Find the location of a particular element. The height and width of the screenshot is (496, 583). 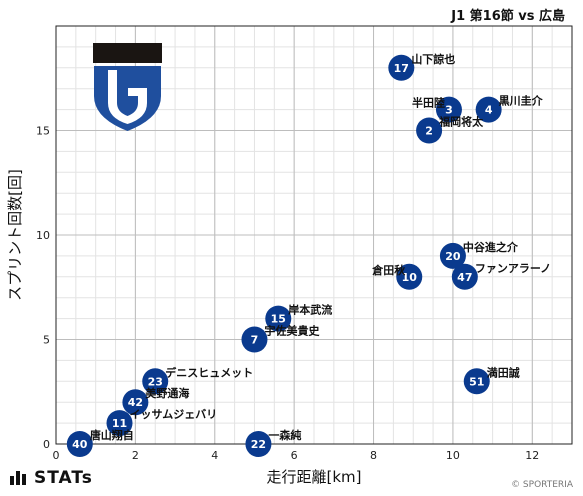

x-tick-label: 6 is located at coordinates (294, 455).